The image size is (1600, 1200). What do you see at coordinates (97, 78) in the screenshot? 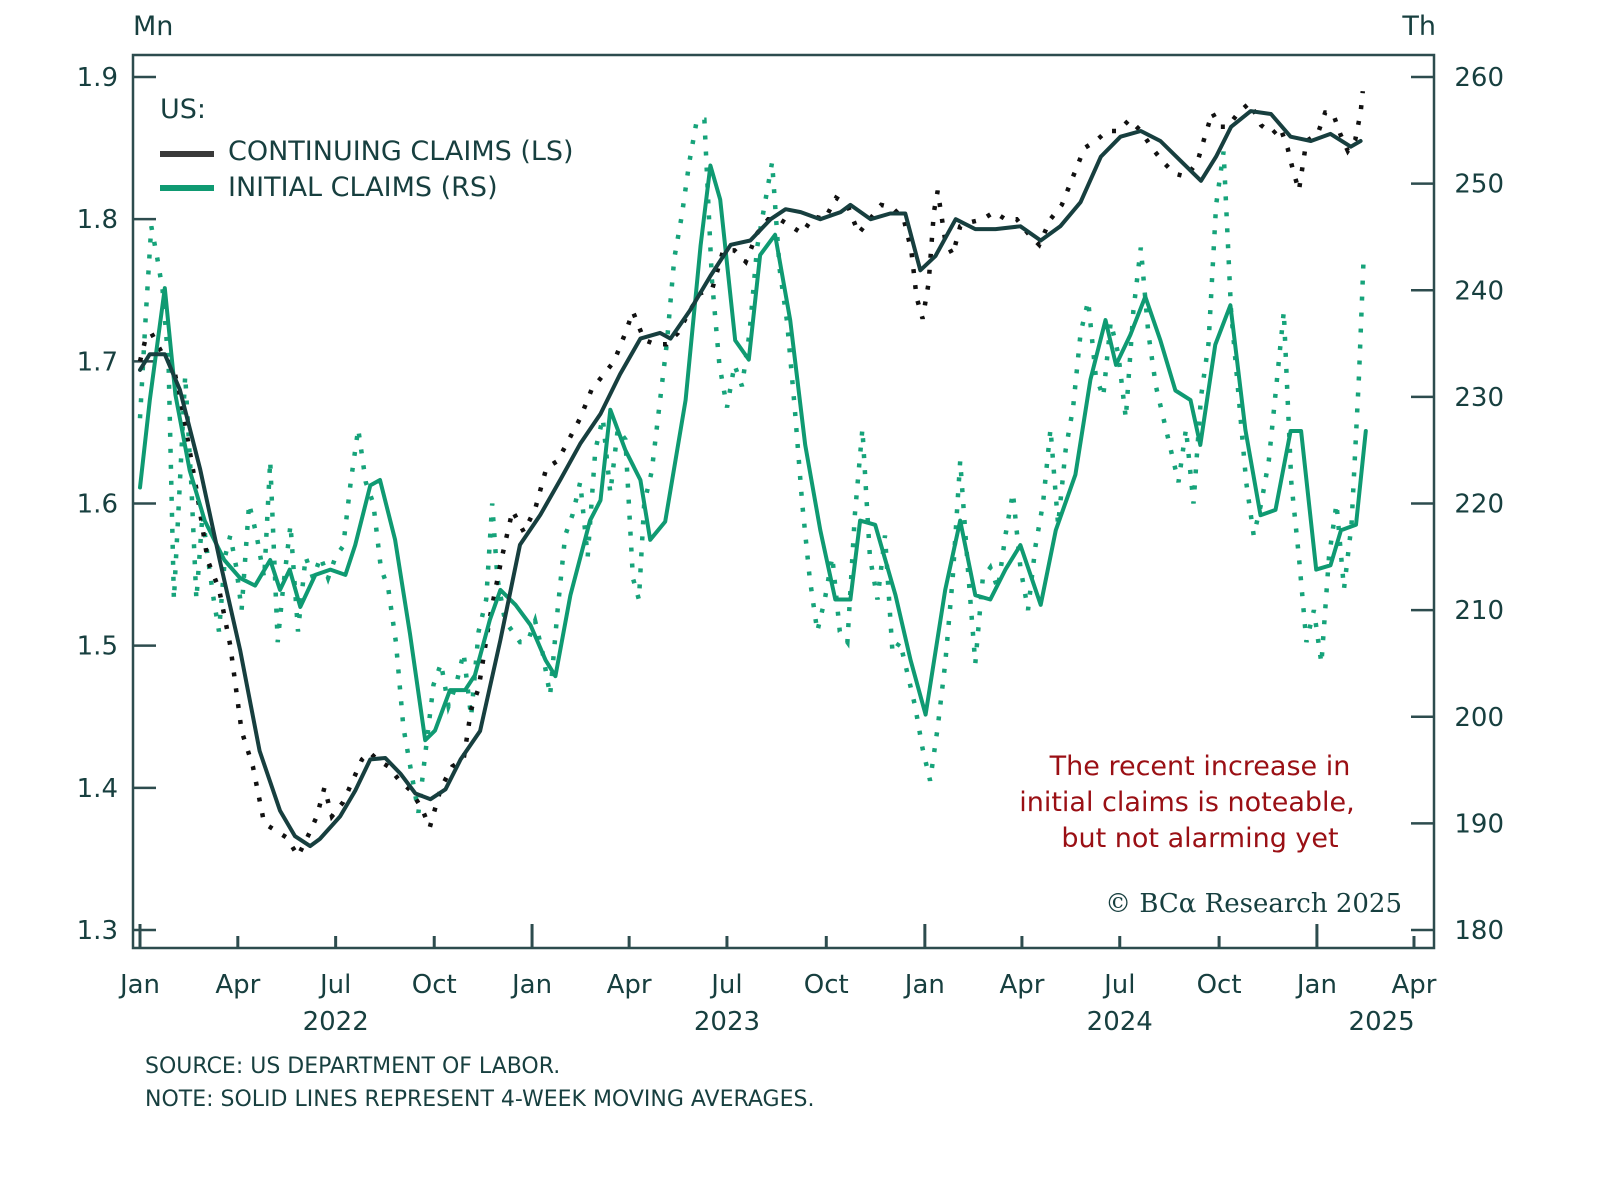
I see `left-tick-label: 1.9` at bounding box center [97, 78].